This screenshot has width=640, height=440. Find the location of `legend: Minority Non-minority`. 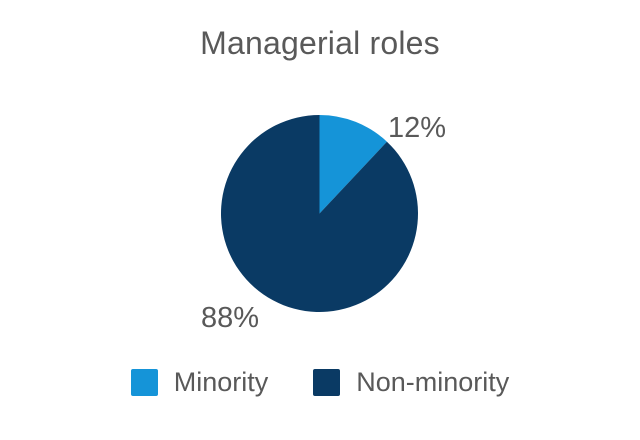

legend: Minority Non-minority is located at coordinates (320, 382).